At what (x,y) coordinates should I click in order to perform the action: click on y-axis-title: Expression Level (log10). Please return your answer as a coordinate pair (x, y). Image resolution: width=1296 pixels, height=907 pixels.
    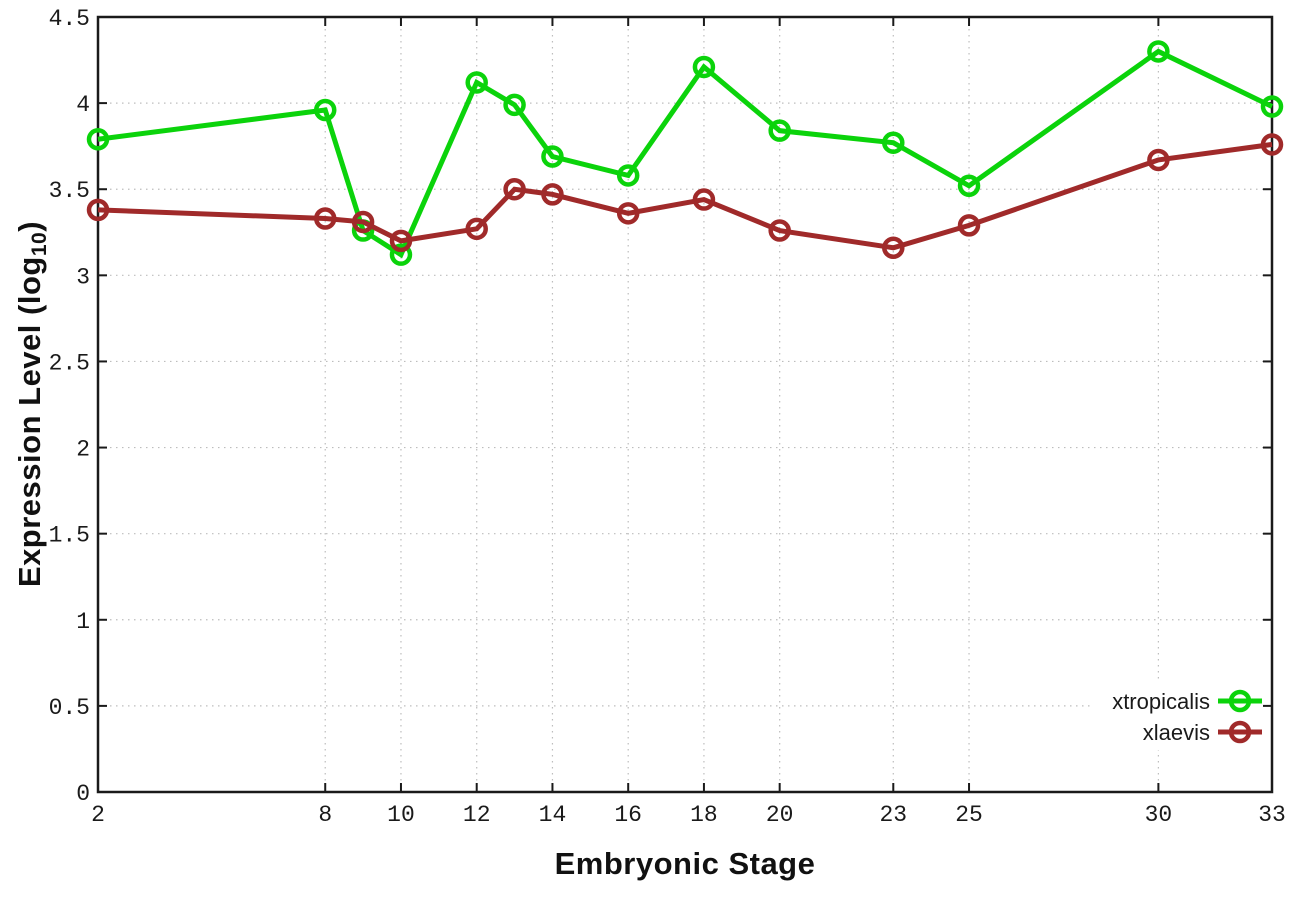
    Looking at the image, I should click on (30, 404).